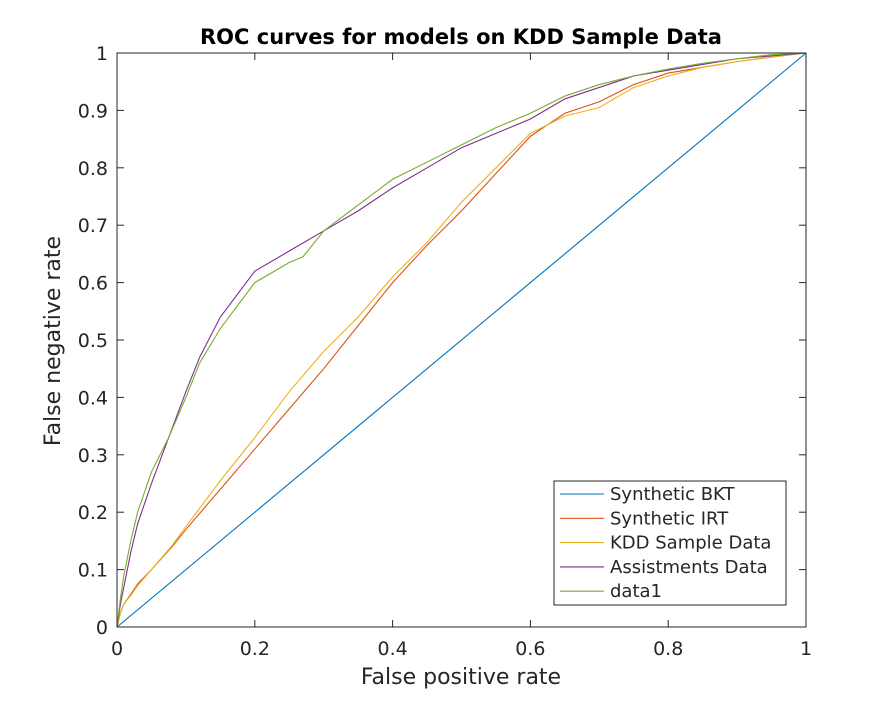  What do you see at coordinates (461, 677) in the screenshot?
I see `x-axis-label: False positive rate` at bounding box center [461, 677].